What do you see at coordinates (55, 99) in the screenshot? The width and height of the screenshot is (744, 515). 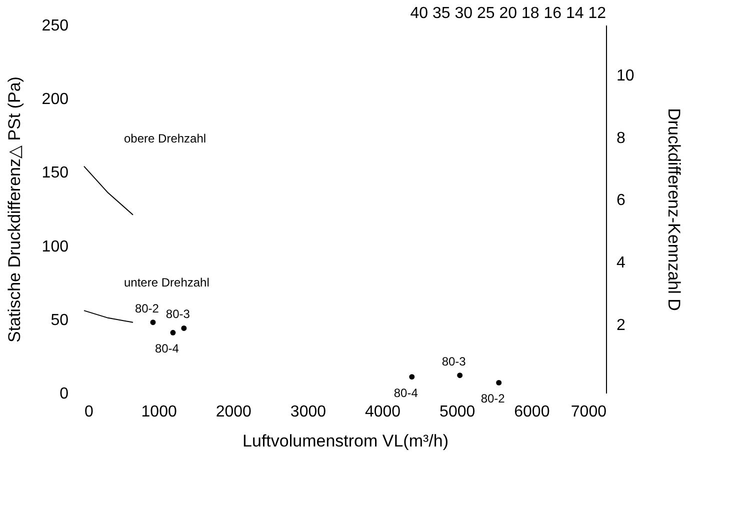 I see `y-tick-label: 200` at bounding box center [55, 99].